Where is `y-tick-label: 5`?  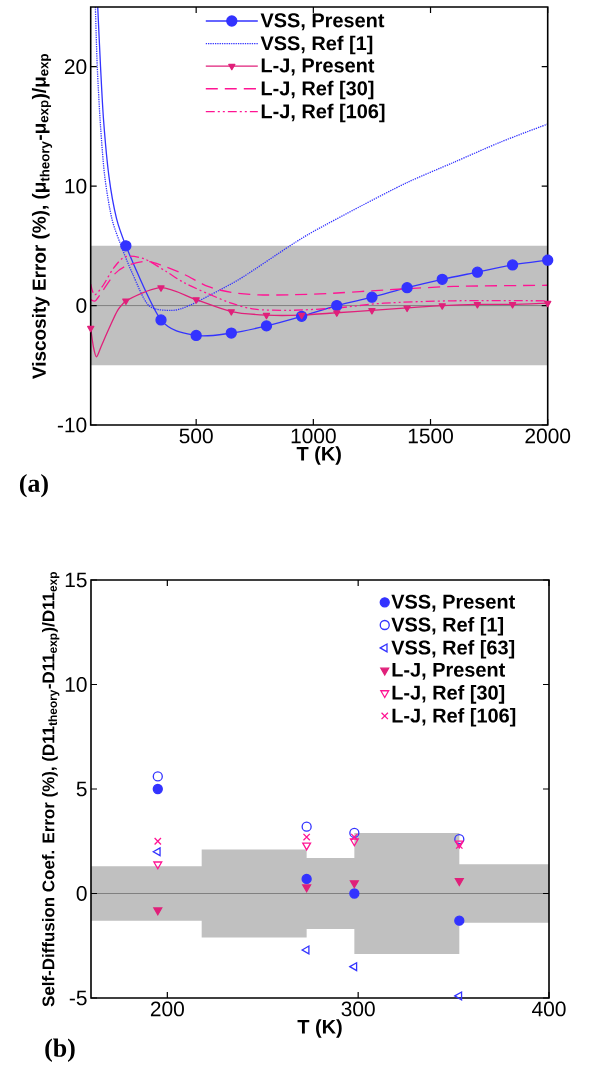 y-tick-label: 5 is located at coordinates (81, 789).